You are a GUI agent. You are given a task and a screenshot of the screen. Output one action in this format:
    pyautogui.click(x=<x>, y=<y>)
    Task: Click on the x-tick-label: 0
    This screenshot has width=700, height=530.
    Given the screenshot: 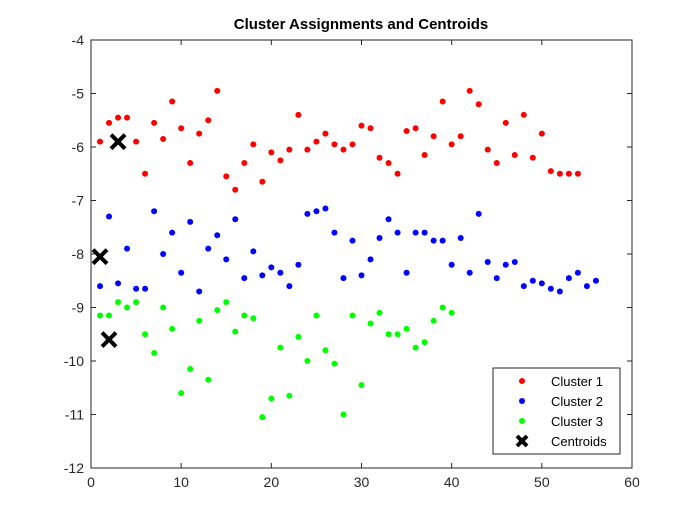 What is the action you would take?
    pyautogui.click(x=91, y=482)
    